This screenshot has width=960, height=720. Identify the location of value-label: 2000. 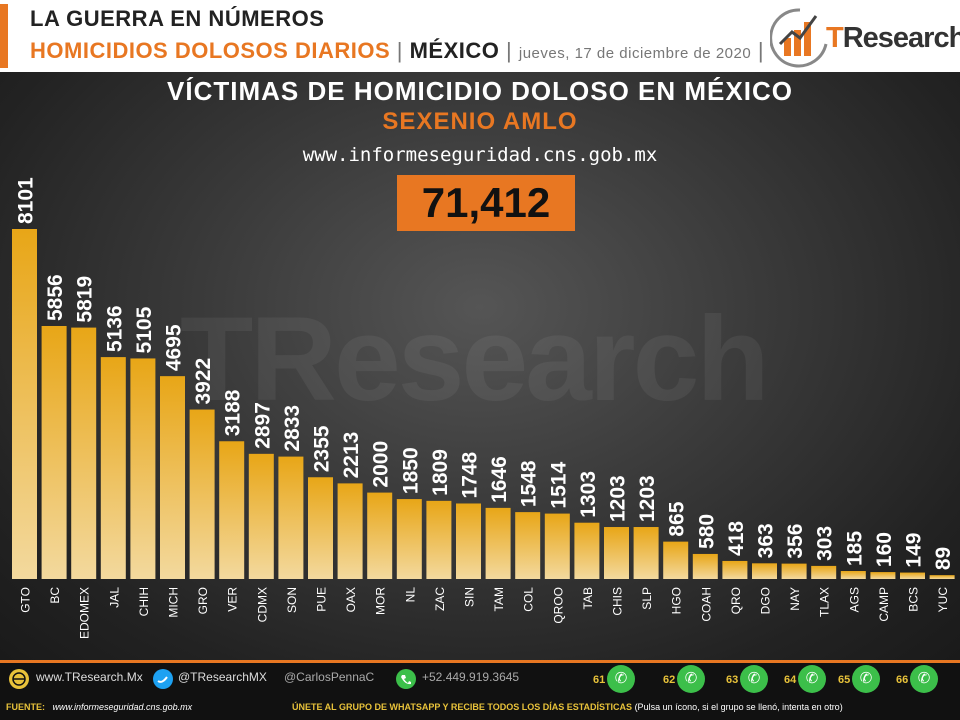
(381, 464).